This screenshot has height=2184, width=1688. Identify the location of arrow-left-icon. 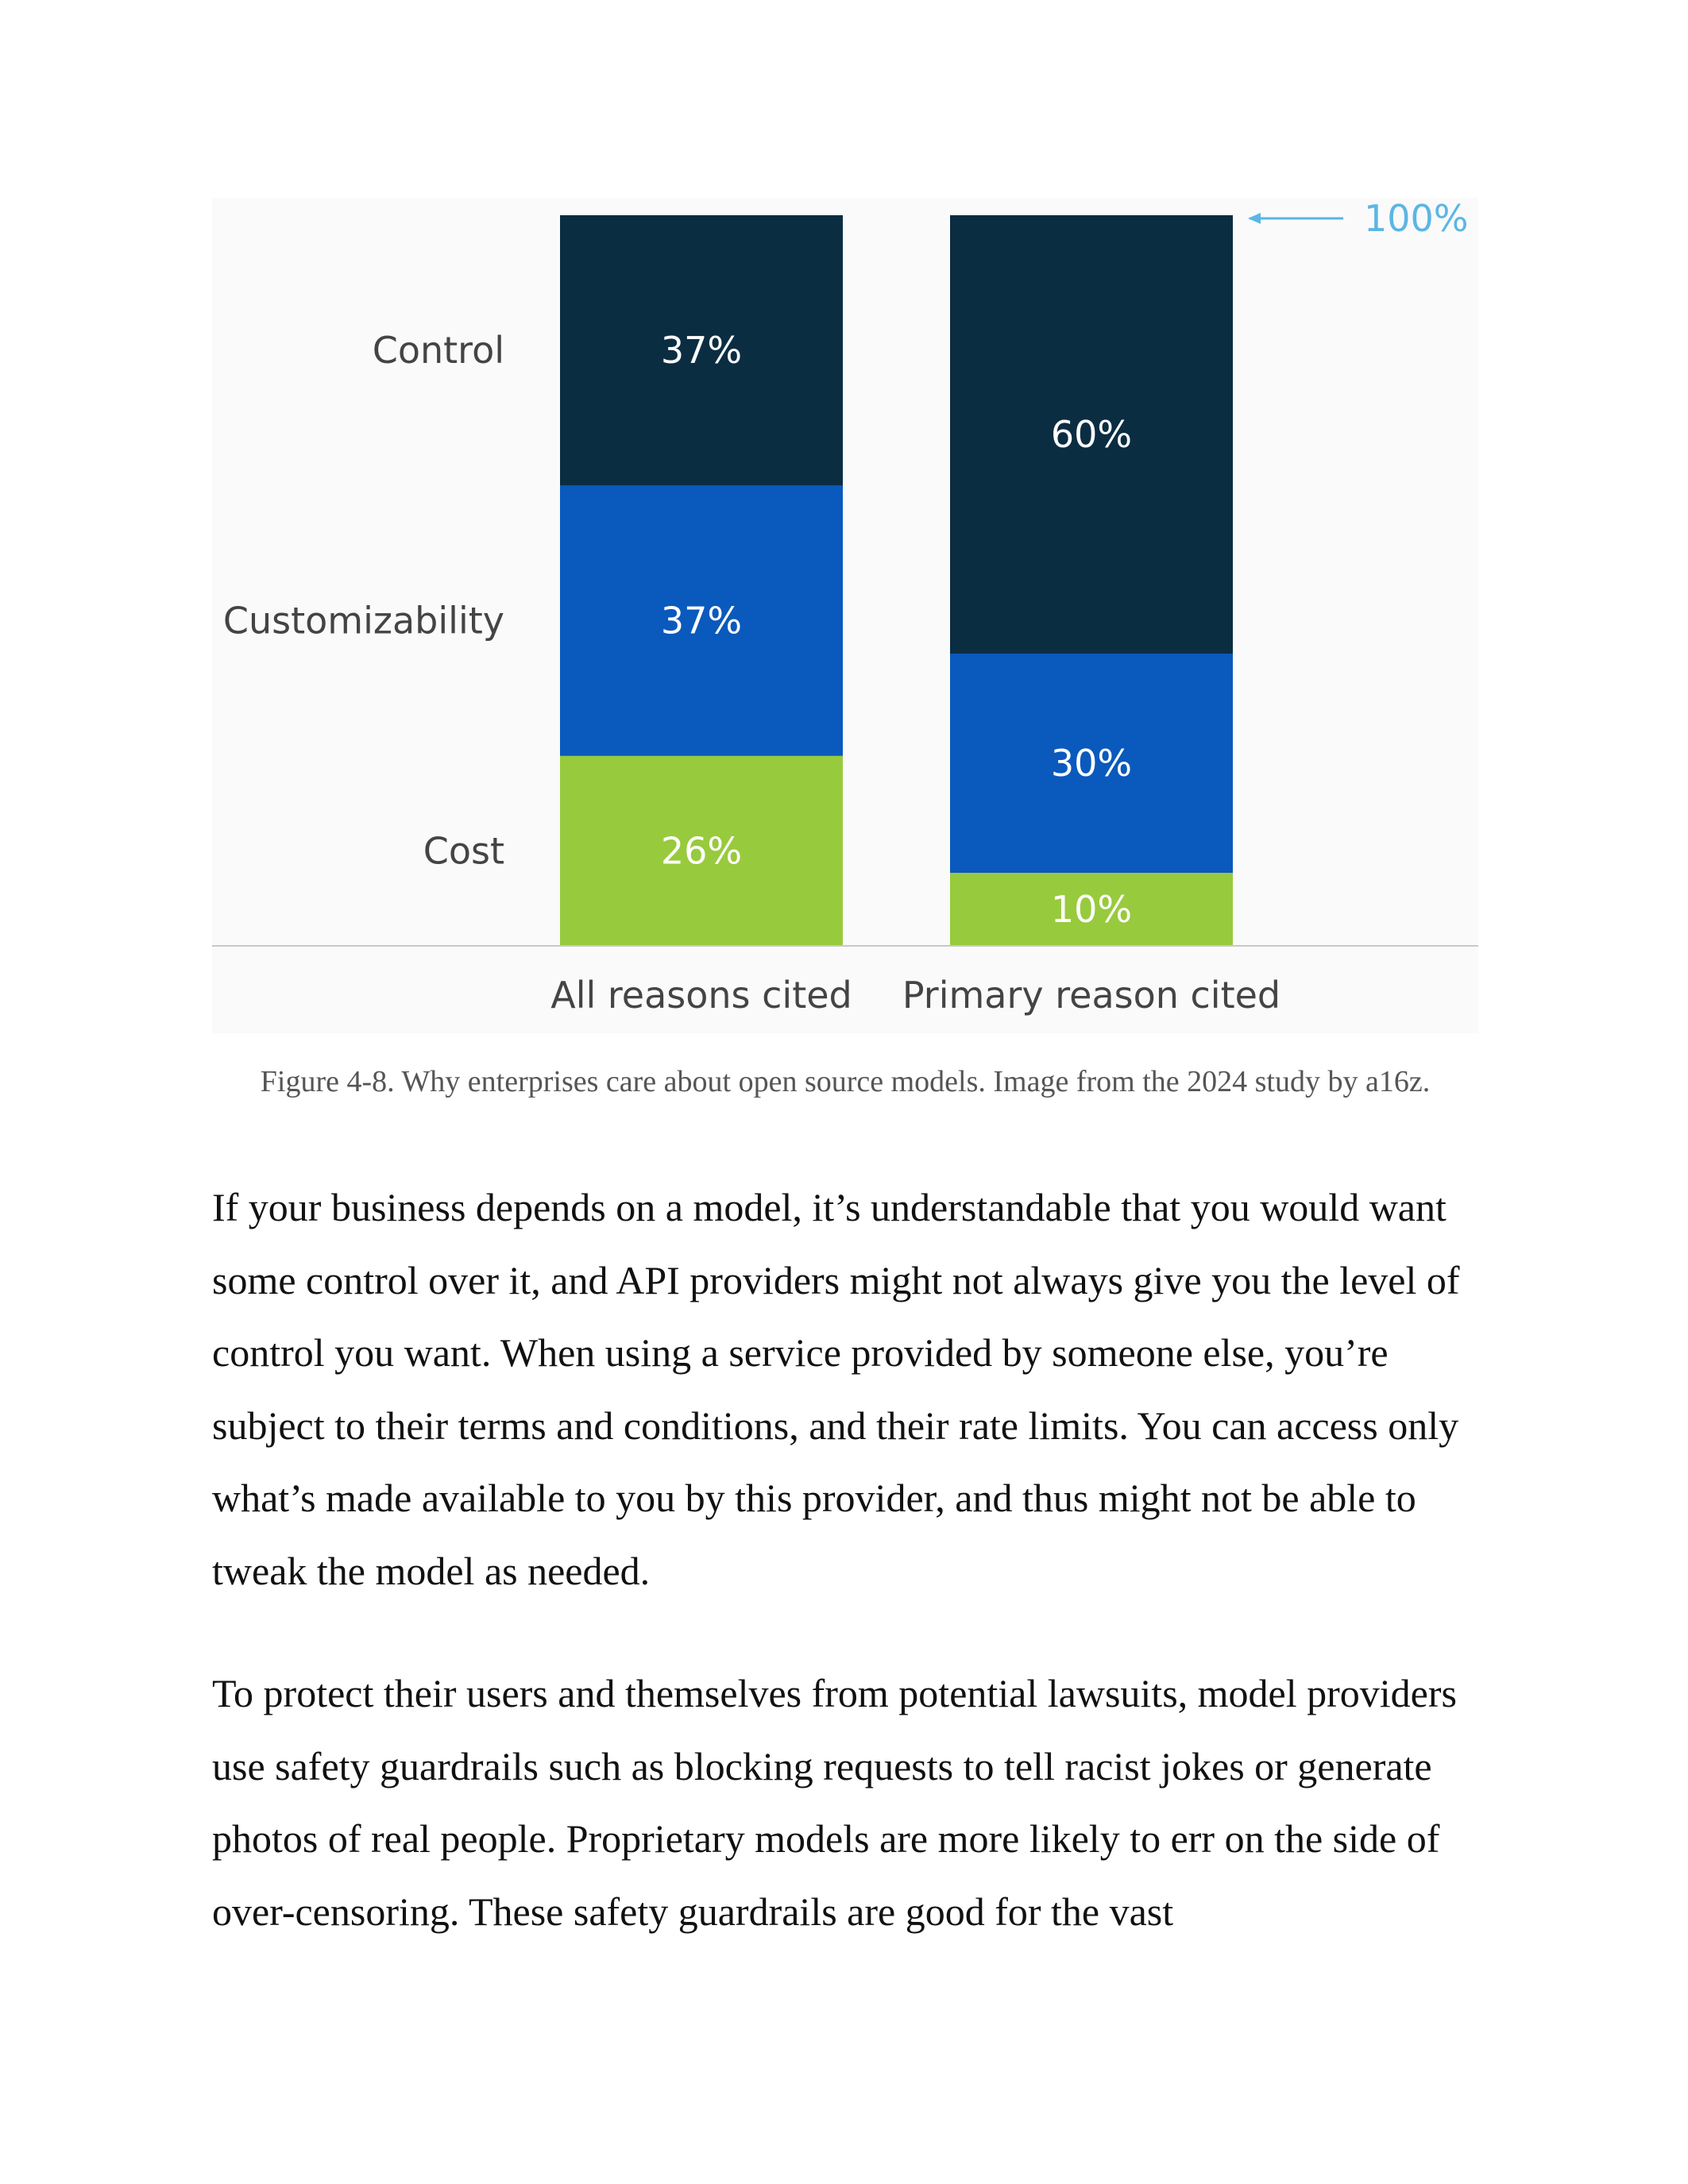
(1255, 218).